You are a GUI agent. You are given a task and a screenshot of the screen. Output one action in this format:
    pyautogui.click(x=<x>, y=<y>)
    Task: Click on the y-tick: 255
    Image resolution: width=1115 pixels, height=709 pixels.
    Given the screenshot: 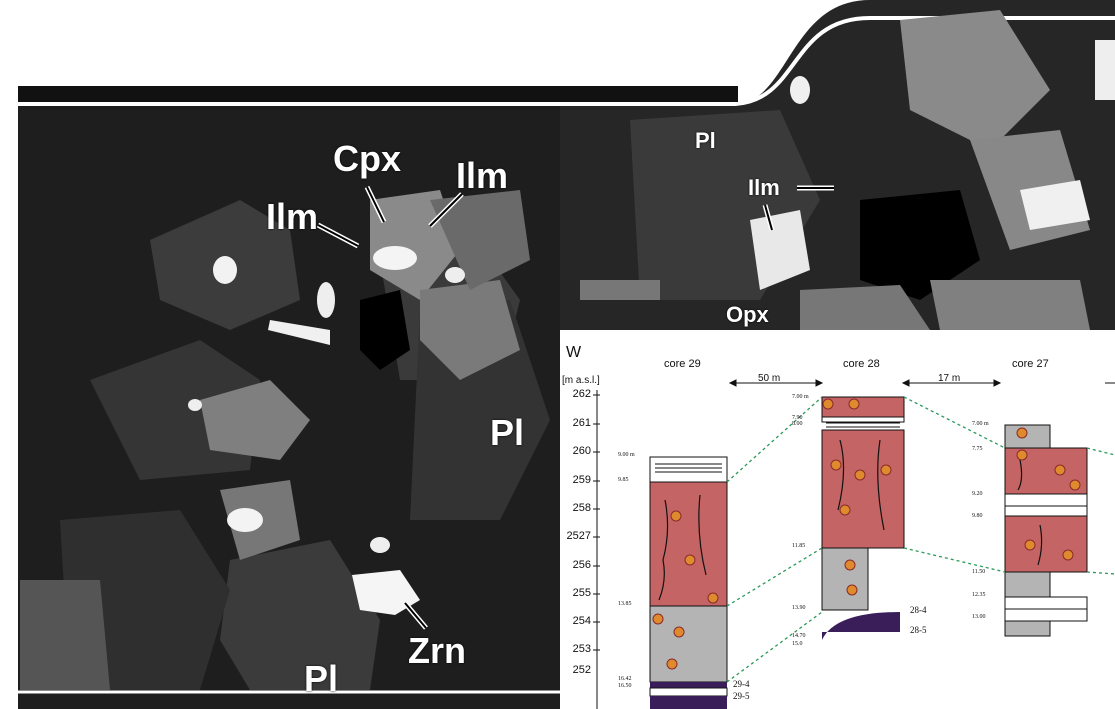 What is the action you would take?
    pyautogui.click(x=581, y=593)
    